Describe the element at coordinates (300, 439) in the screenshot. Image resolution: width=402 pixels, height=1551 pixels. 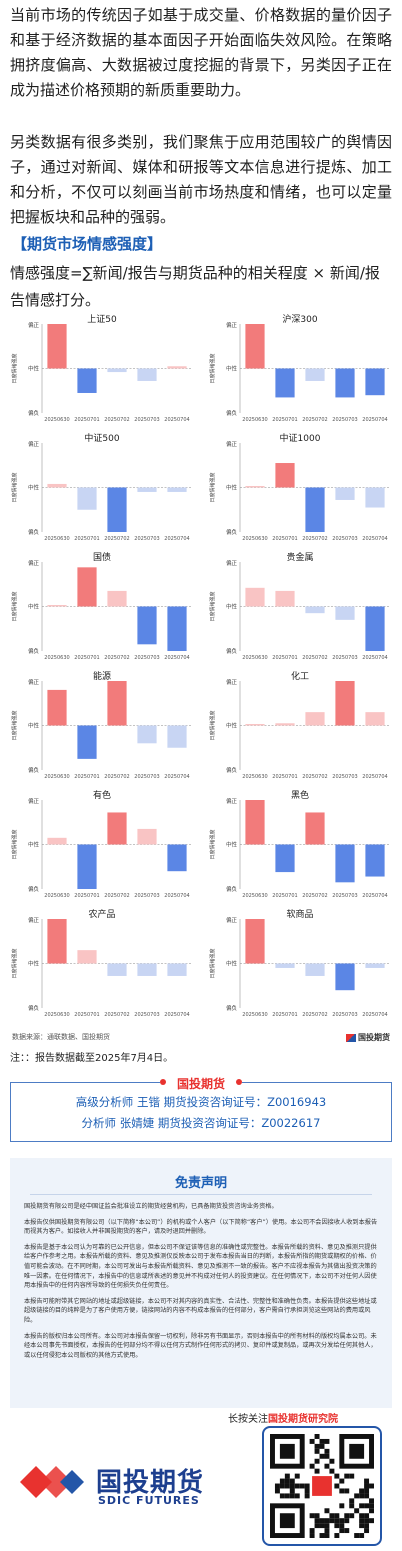
I see `chart-title: 中证1000` at that location.